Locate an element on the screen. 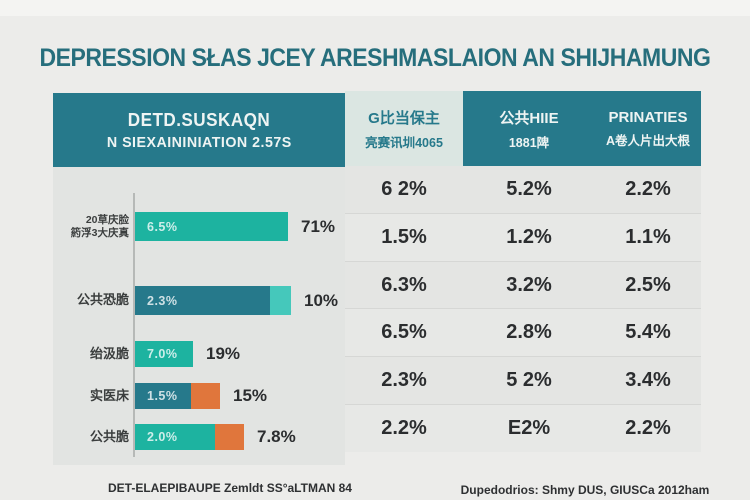 The height and width of the screenshot is (500, 750). table-header-col2: 公共HIIE 1881陴 is located at coordinates (529, 128).